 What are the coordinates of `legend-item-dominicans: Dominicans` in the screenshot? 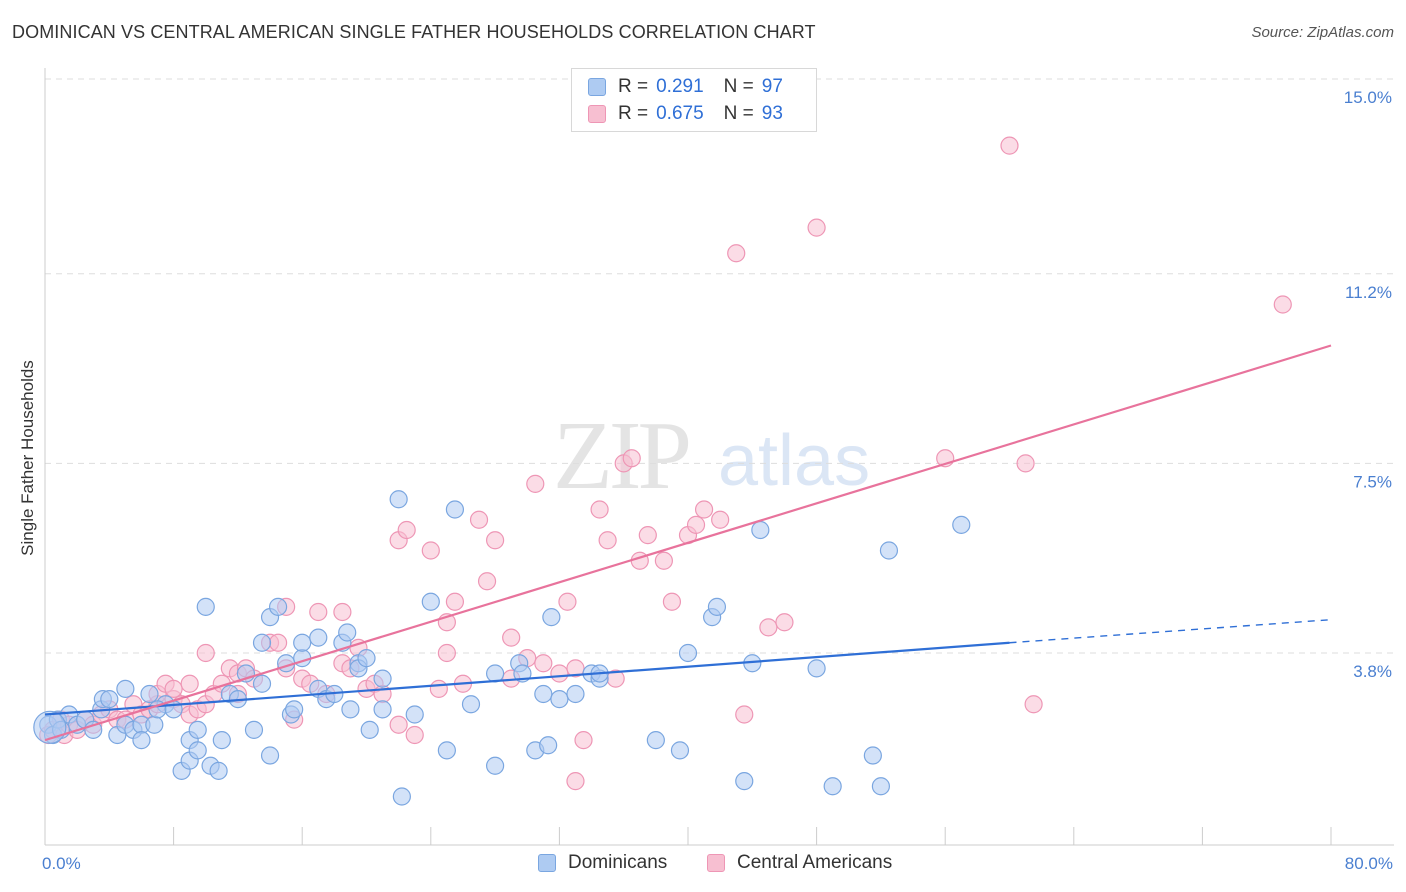 It's located at (602, 863).